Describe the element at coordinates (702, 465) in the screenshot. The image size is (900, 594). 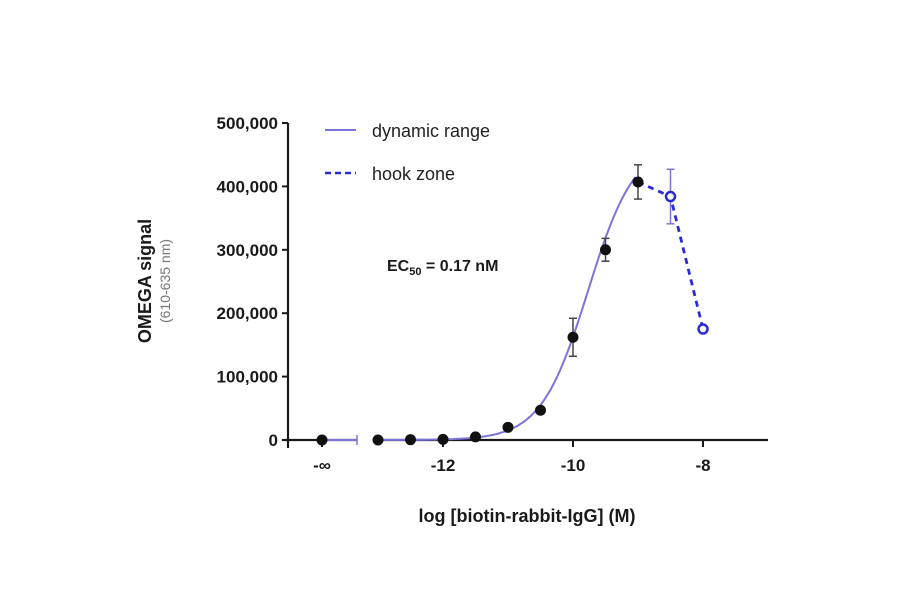
I see `x-tick-label: -8` at that location.